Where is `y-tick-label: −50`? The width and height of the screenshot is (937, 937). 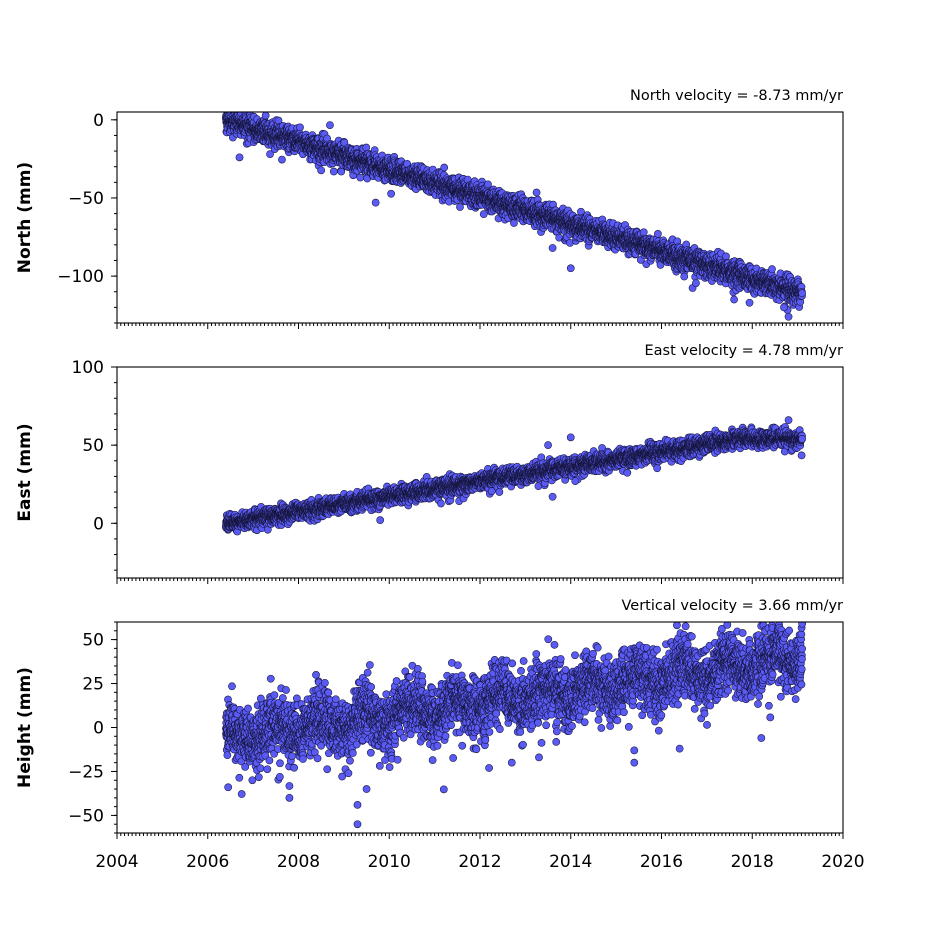 y-tick-label: −50 is located at coordinates (86, 199).